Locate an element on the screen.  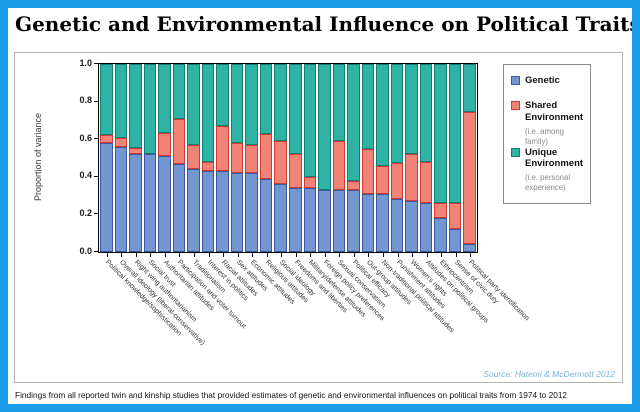
legend-note-shared: (i.e. among family) is located at coordinates (545, 136).